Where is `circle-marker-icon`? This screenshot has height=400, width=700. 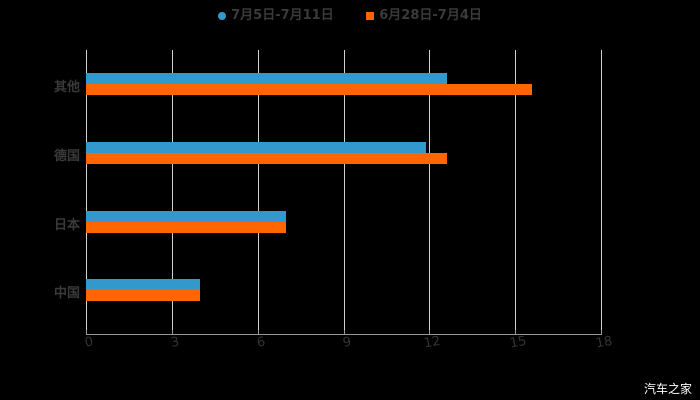
circle-marker-icon is located at coordinates (222, 15).